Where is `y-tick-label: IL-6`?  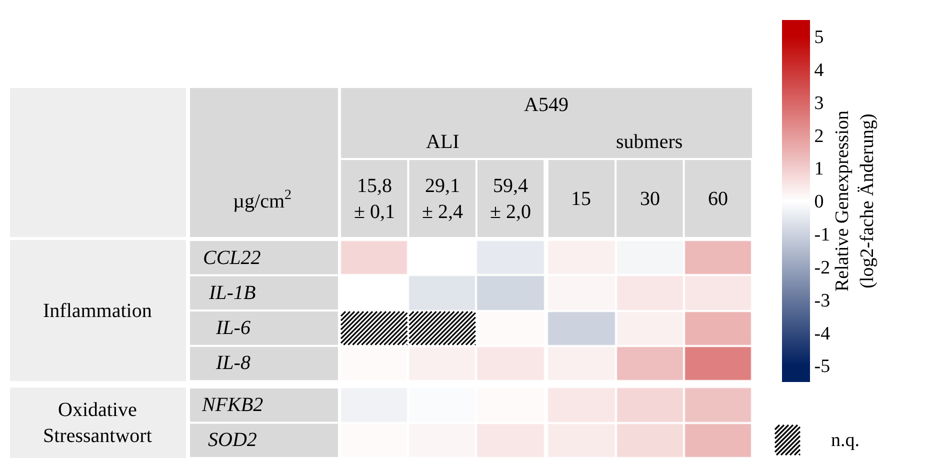 y-tick-label: IL-6 is located at coordinates (232, 328).